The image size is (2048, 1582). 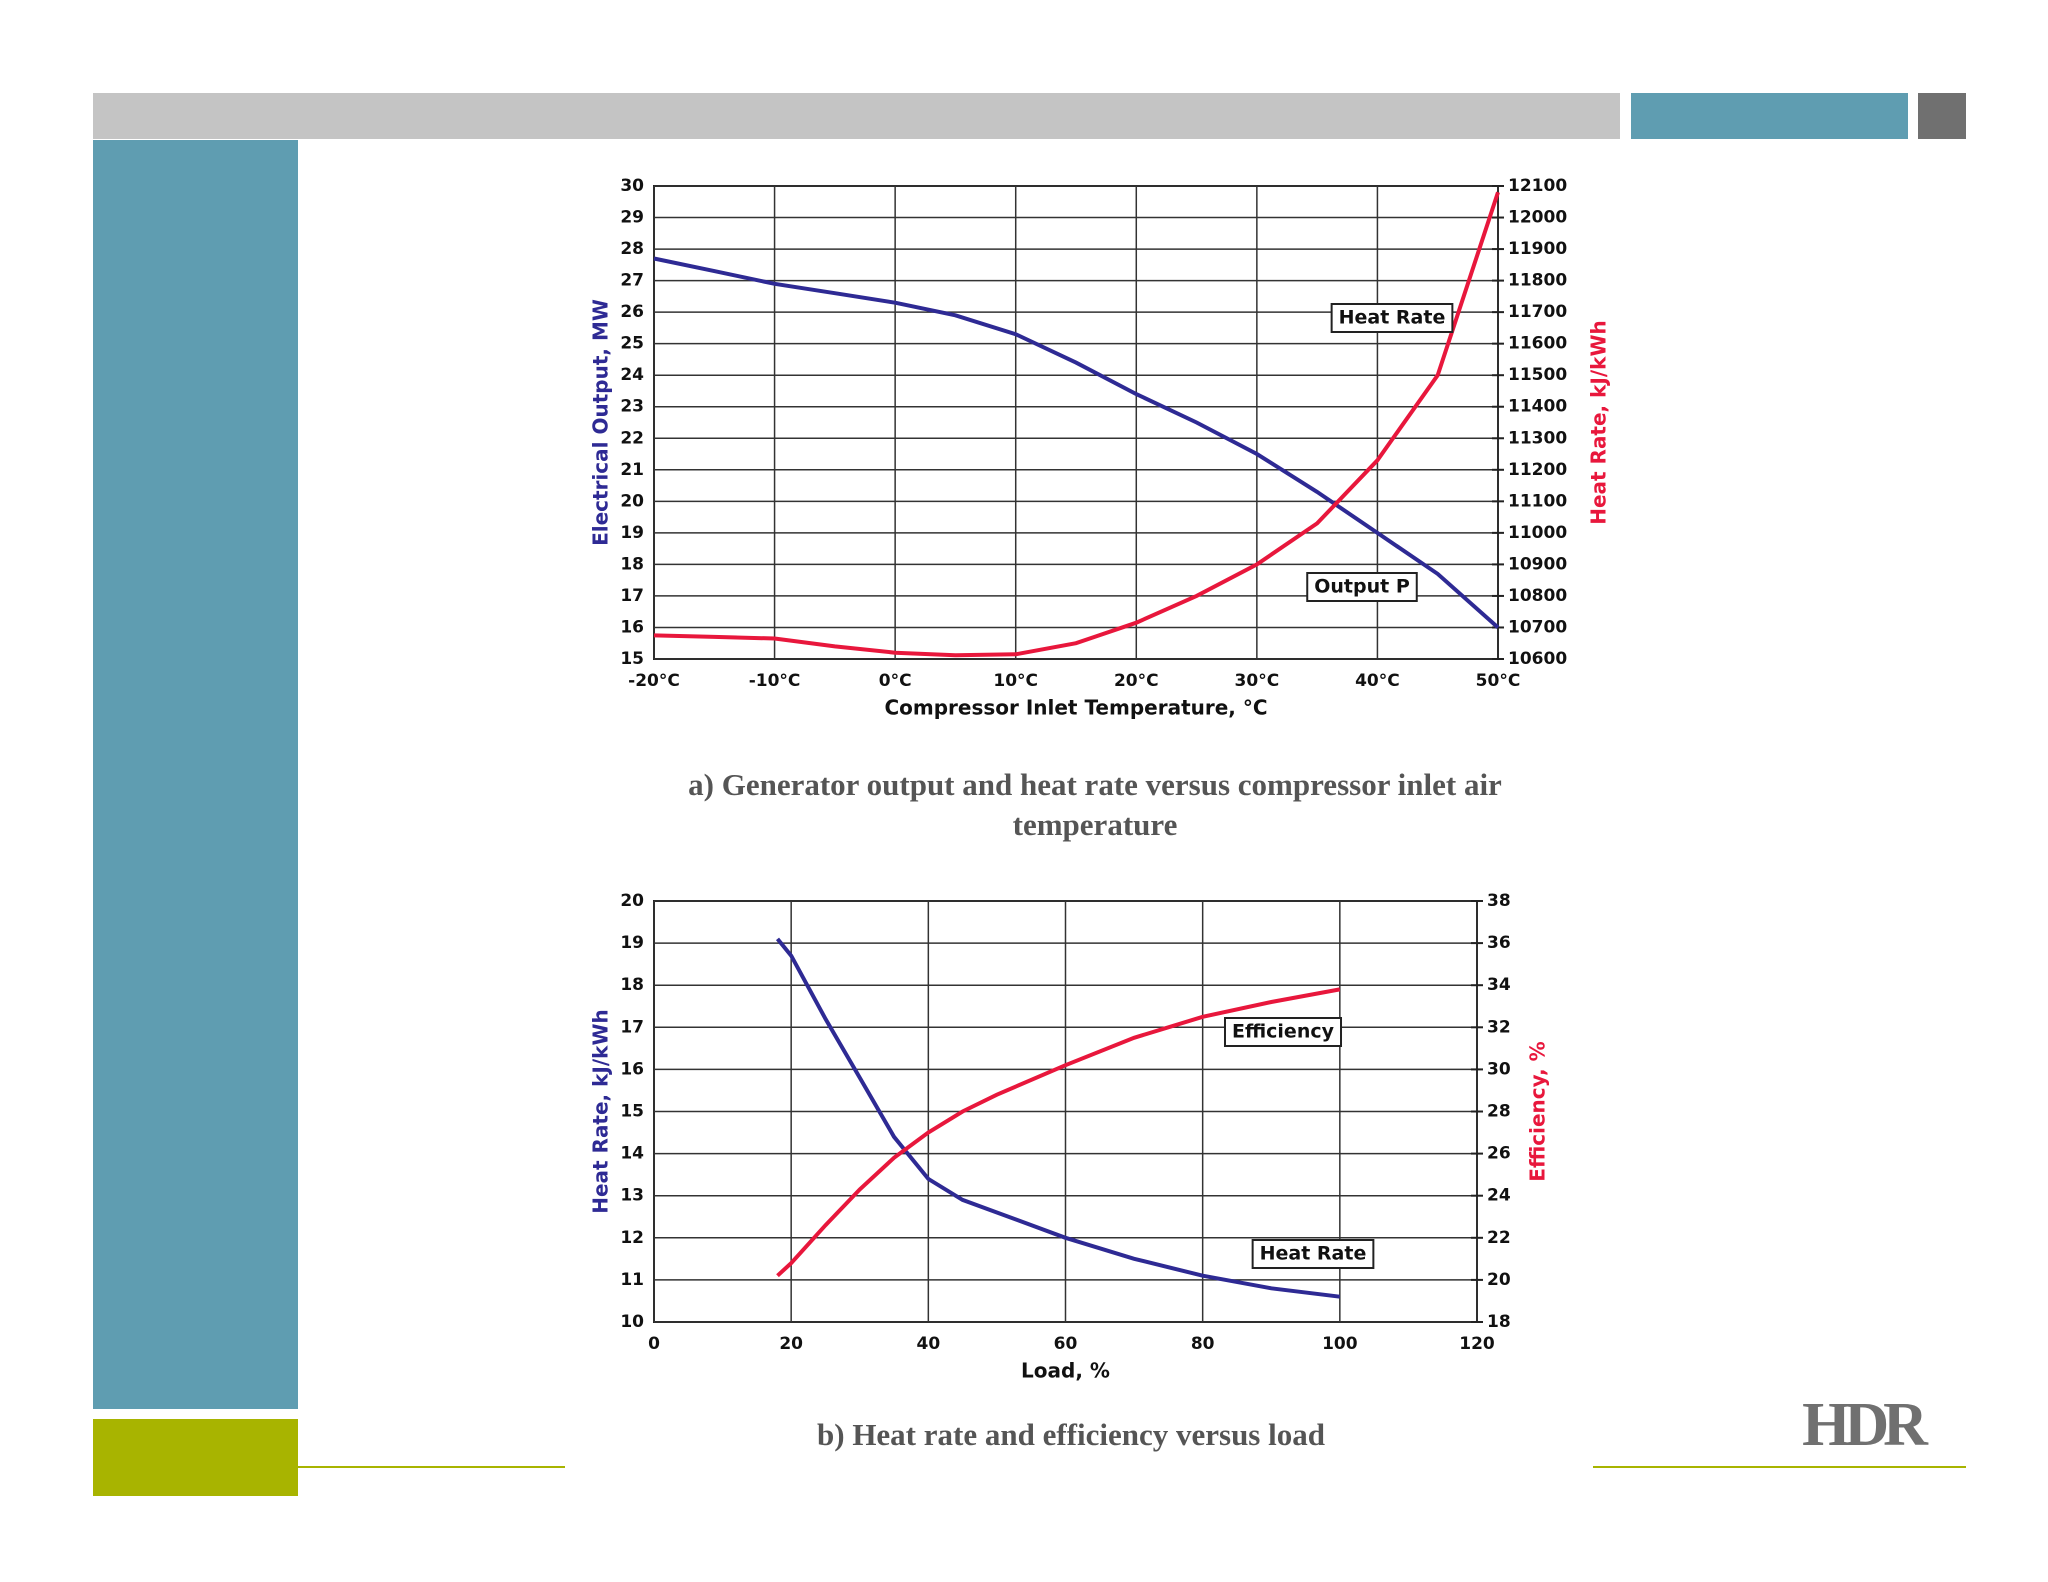 I want to click on caption: b) Heat rate and efficiency versus load, so click(x=1071, y=1434).